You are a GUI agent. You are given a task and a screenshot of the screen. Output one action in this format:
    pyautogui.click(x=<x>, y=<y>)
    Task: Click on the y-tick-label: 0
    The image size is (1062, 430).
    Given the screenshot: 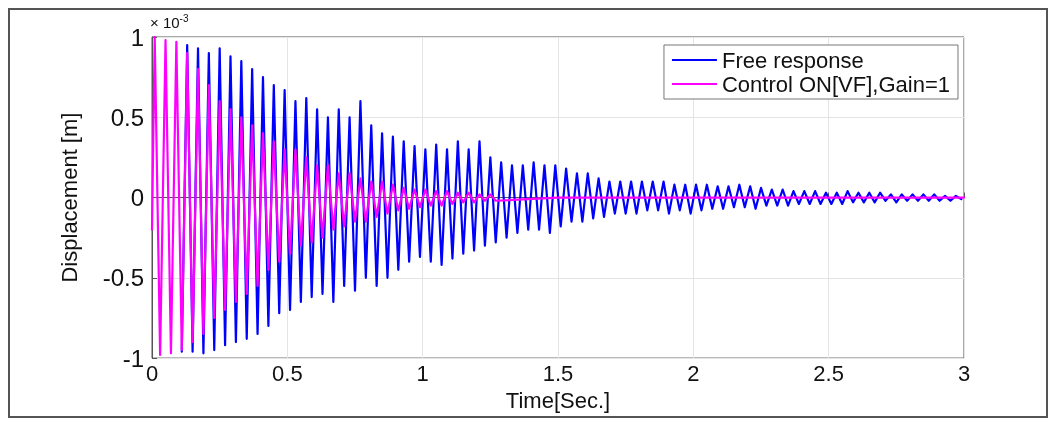 What is the action you would take?
    pyautogui.click(x=137, y=198)
    